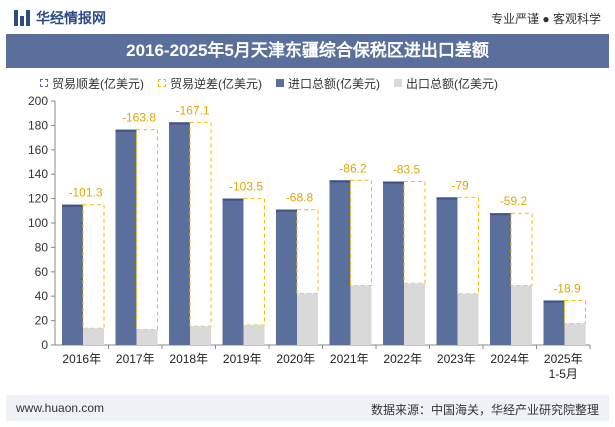  Describe the element at coordinates (452, 83) in the screenshot. I see `legend-label-export: 出口总额(亿美元)` at that location.